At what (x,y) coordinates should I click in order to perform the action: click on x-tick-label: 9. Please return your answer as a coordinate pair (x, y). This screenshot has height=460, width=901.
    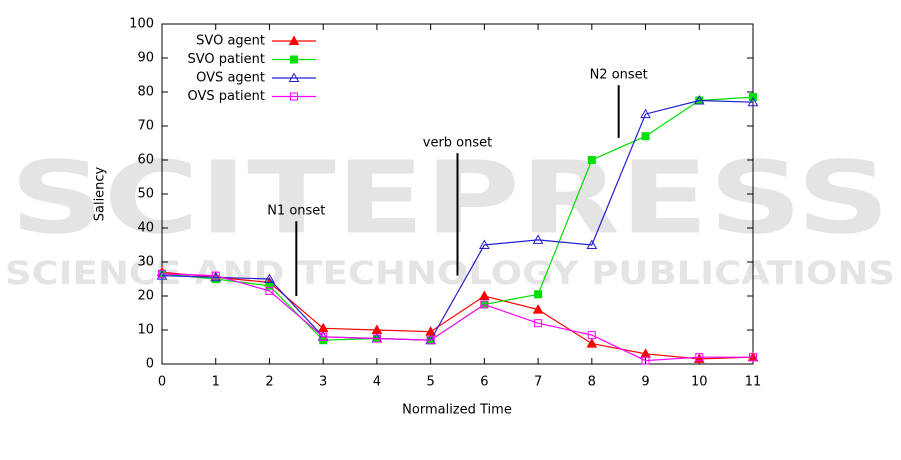
    Looking at the image, I should click on (645, 382).